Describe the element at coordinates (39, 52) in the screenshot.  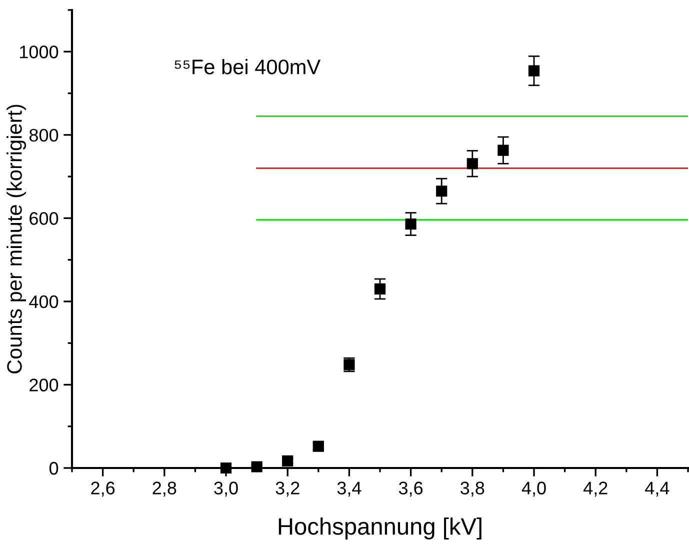
I see `y-tick-label: 1000` at that location.